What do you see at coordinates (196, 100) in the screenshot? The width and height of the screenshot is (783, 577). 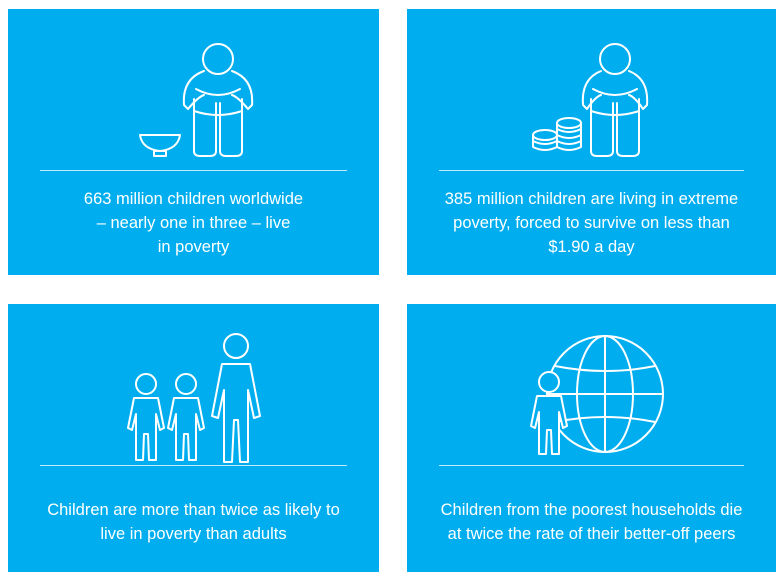 I see `person-with-bowl-icon` at bounding box center [196, 100].